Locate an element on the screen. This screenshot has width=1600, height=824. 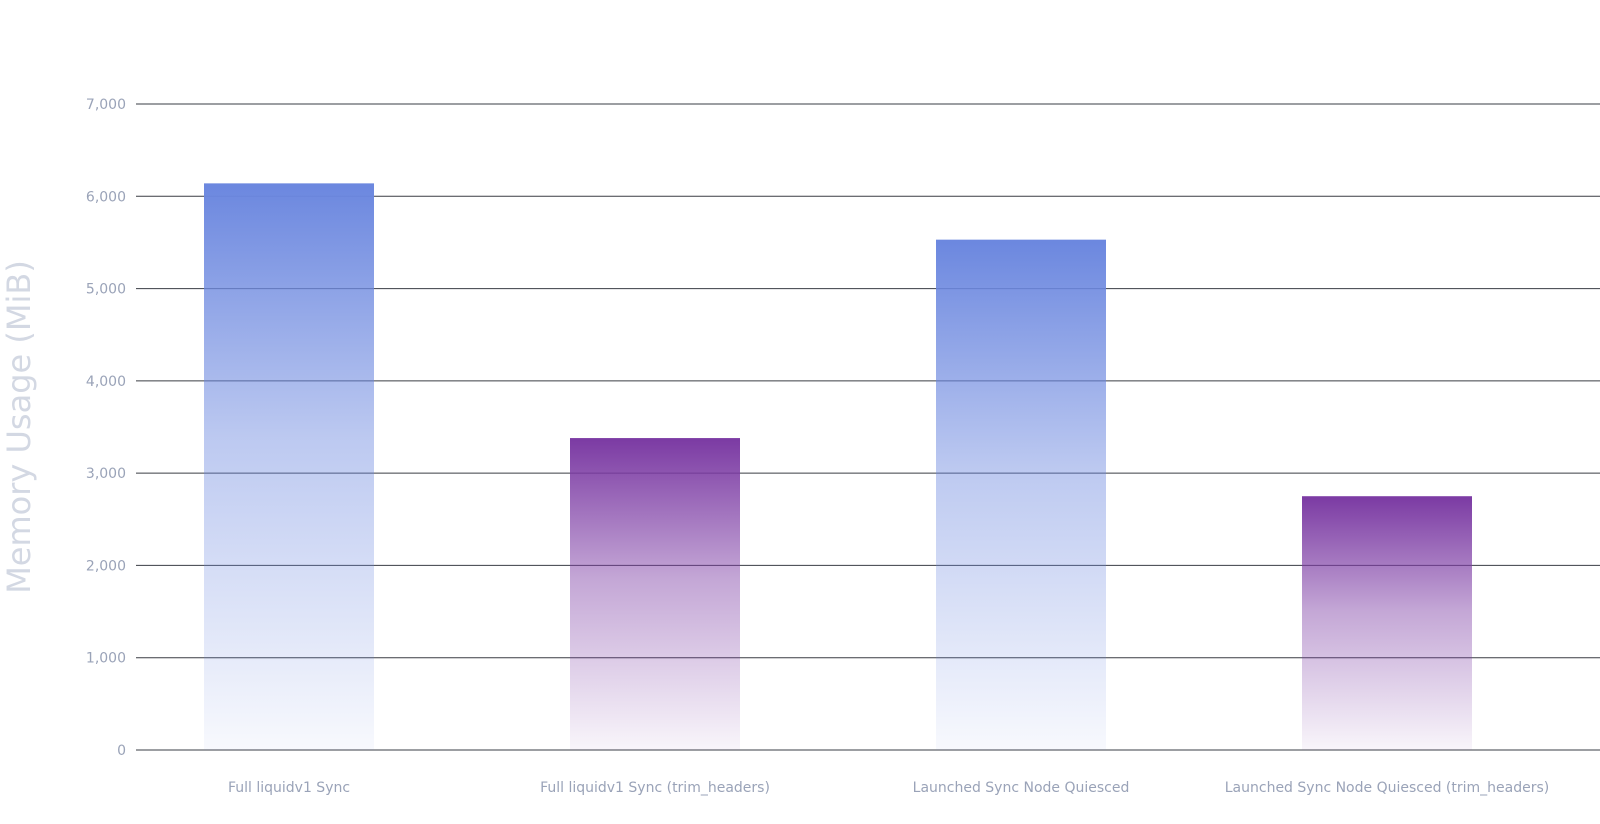
x-category-label: Launched Sync Node Quiesced is located at coordinates (1021, 788).